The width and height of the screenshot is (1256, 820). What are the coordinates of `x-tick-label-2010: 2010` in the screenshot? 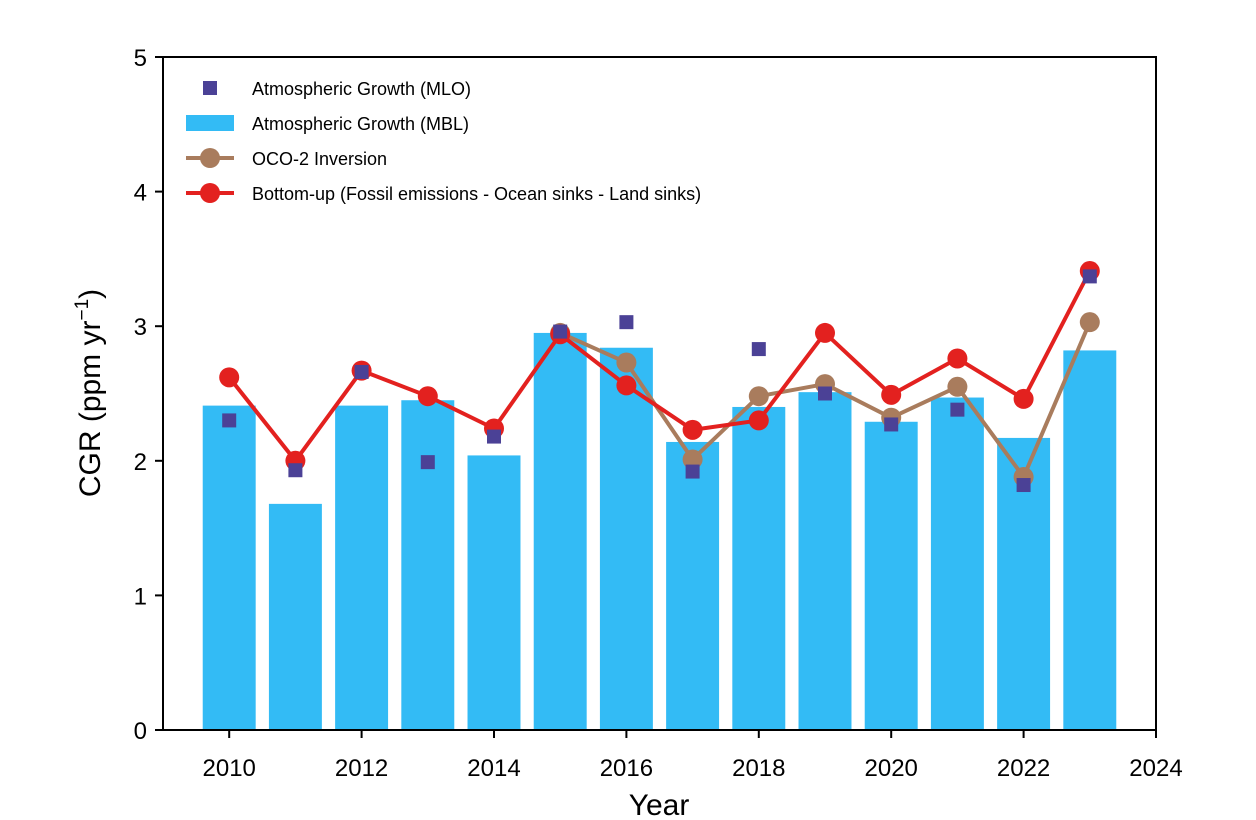 It's located at (229, 768).